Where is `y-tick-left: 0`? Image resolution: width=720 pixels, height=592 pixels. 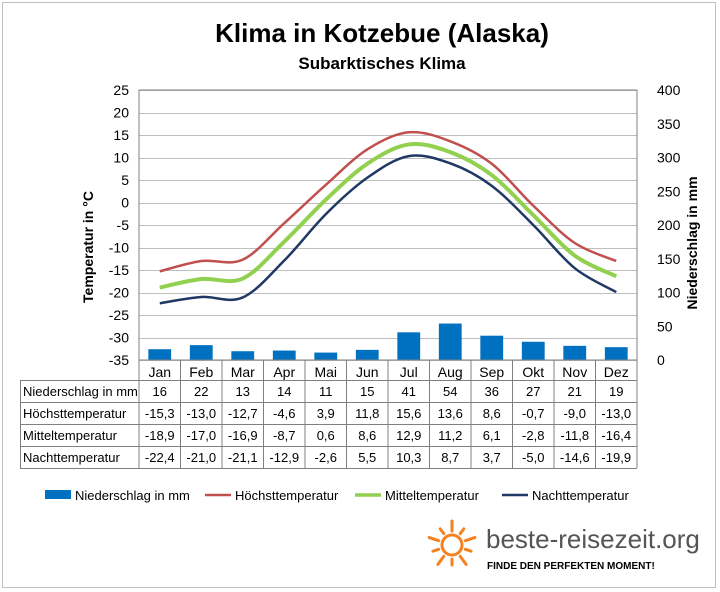 y-tick-left: 0 is located at coordinates (125, 203).